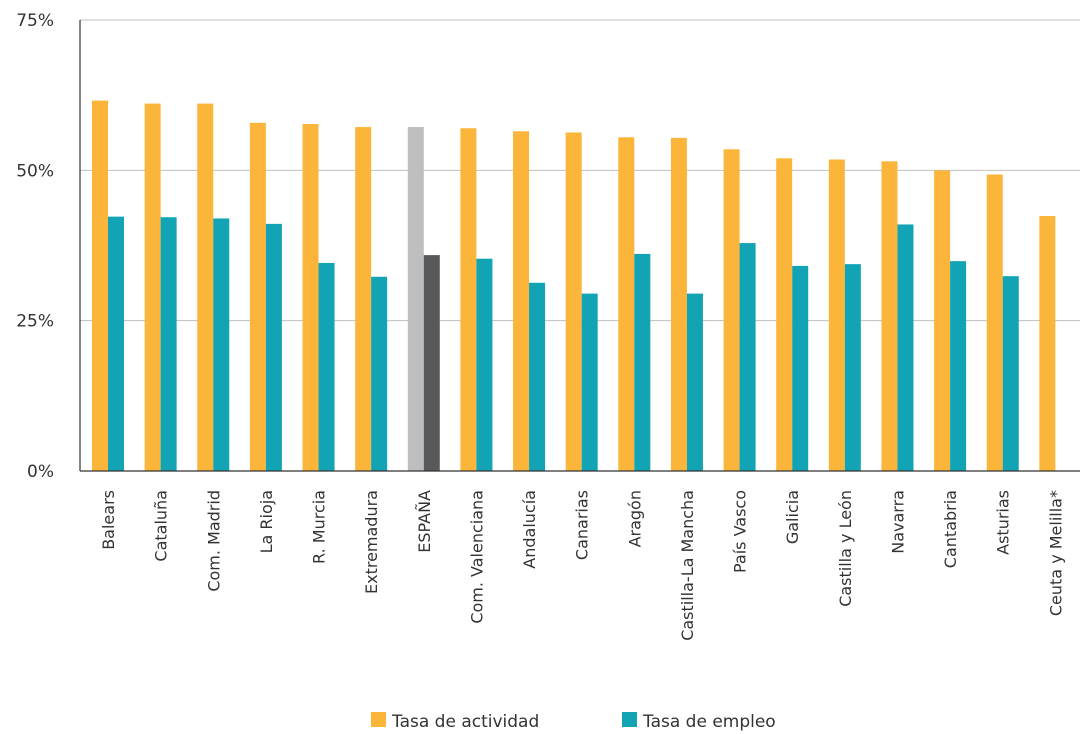 This screenshot has width=1090, height=734. Describe the element at coordinates (529, 529) in the screenshot. I see `x-category-label: Andalucía` at that location.